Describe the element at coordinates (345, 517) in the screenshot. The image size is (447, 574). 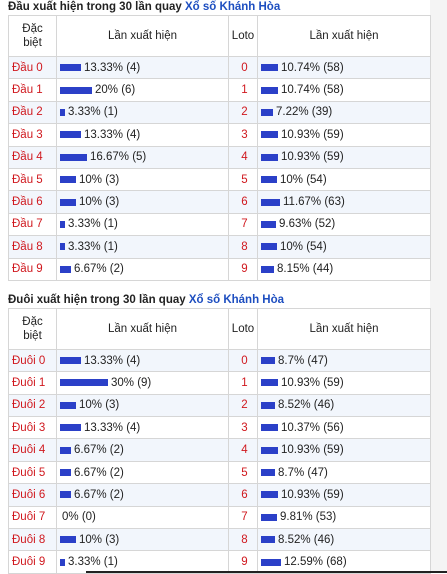
I see `loto-bar-group: 9.81% (53)` at that location.